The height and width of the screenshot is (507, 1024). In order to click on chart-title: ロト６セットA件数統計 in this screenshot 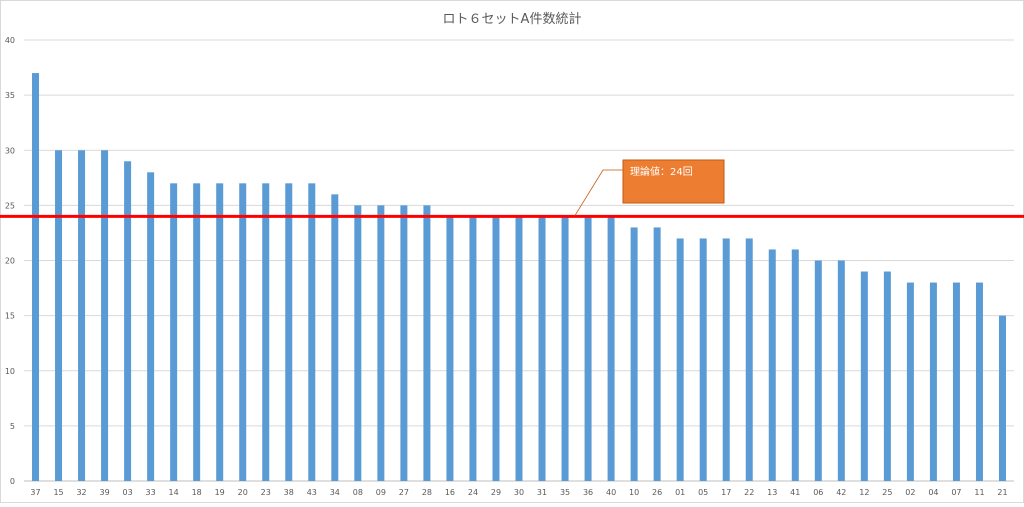, I will do `click(512, 19)`.